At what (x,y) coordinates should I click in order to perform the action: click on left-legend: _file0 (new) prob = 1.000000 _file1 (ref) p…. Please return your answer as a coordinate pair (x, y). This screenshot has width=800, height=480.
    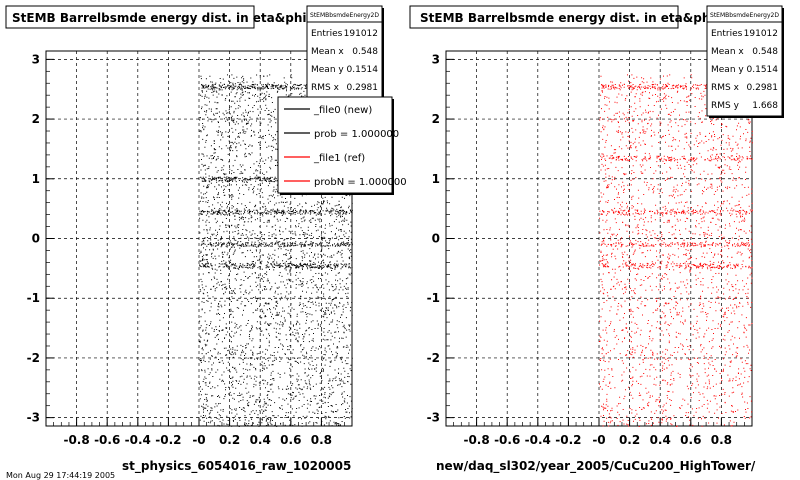
    Looking at the image, I should click on (342, 145).